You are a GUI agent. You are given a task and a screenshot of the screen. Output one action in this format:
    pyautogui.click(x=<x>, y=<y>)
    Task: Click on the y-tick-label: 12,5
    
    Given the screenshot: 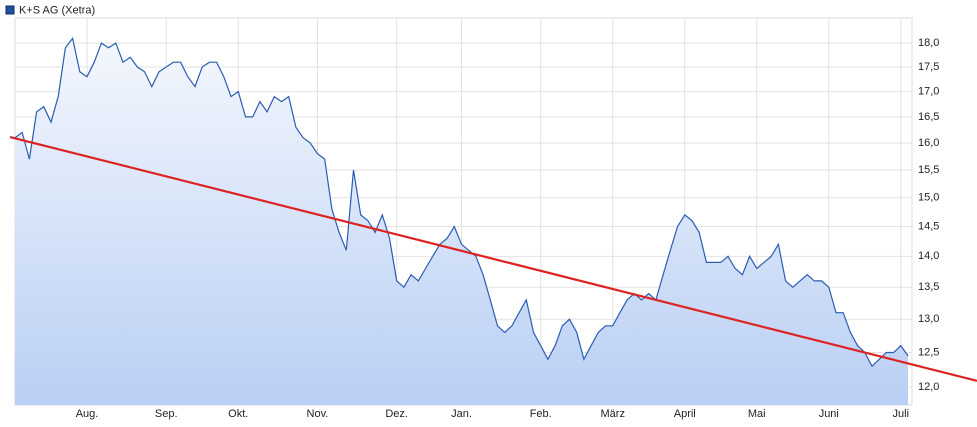 What is the action you would take?
    pyautogui.click(x=928, y=352)
    